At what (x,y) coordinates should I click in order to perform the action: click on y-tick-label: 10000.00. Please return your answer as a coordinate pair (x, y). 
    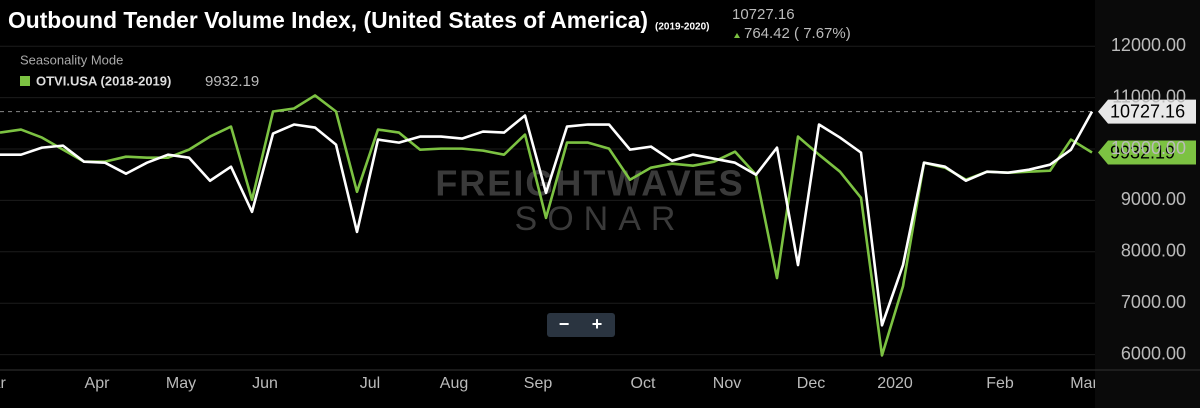
    Looking at the image, I should click on (1148, 148).